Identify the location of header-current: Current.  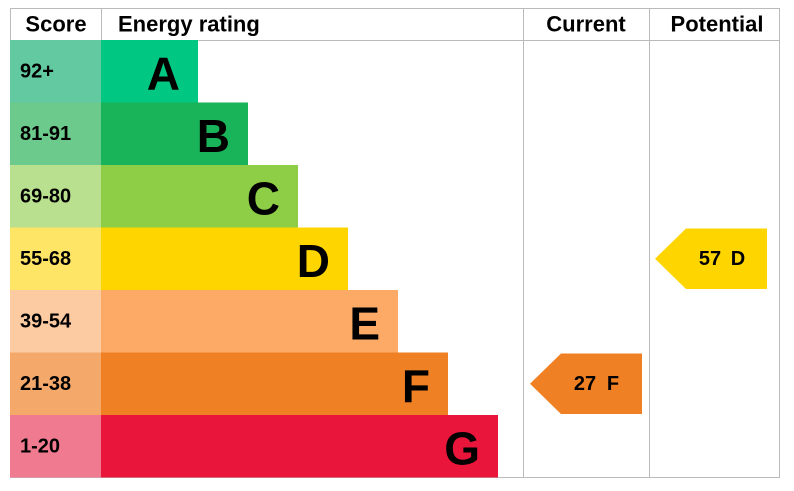
(586, 24).